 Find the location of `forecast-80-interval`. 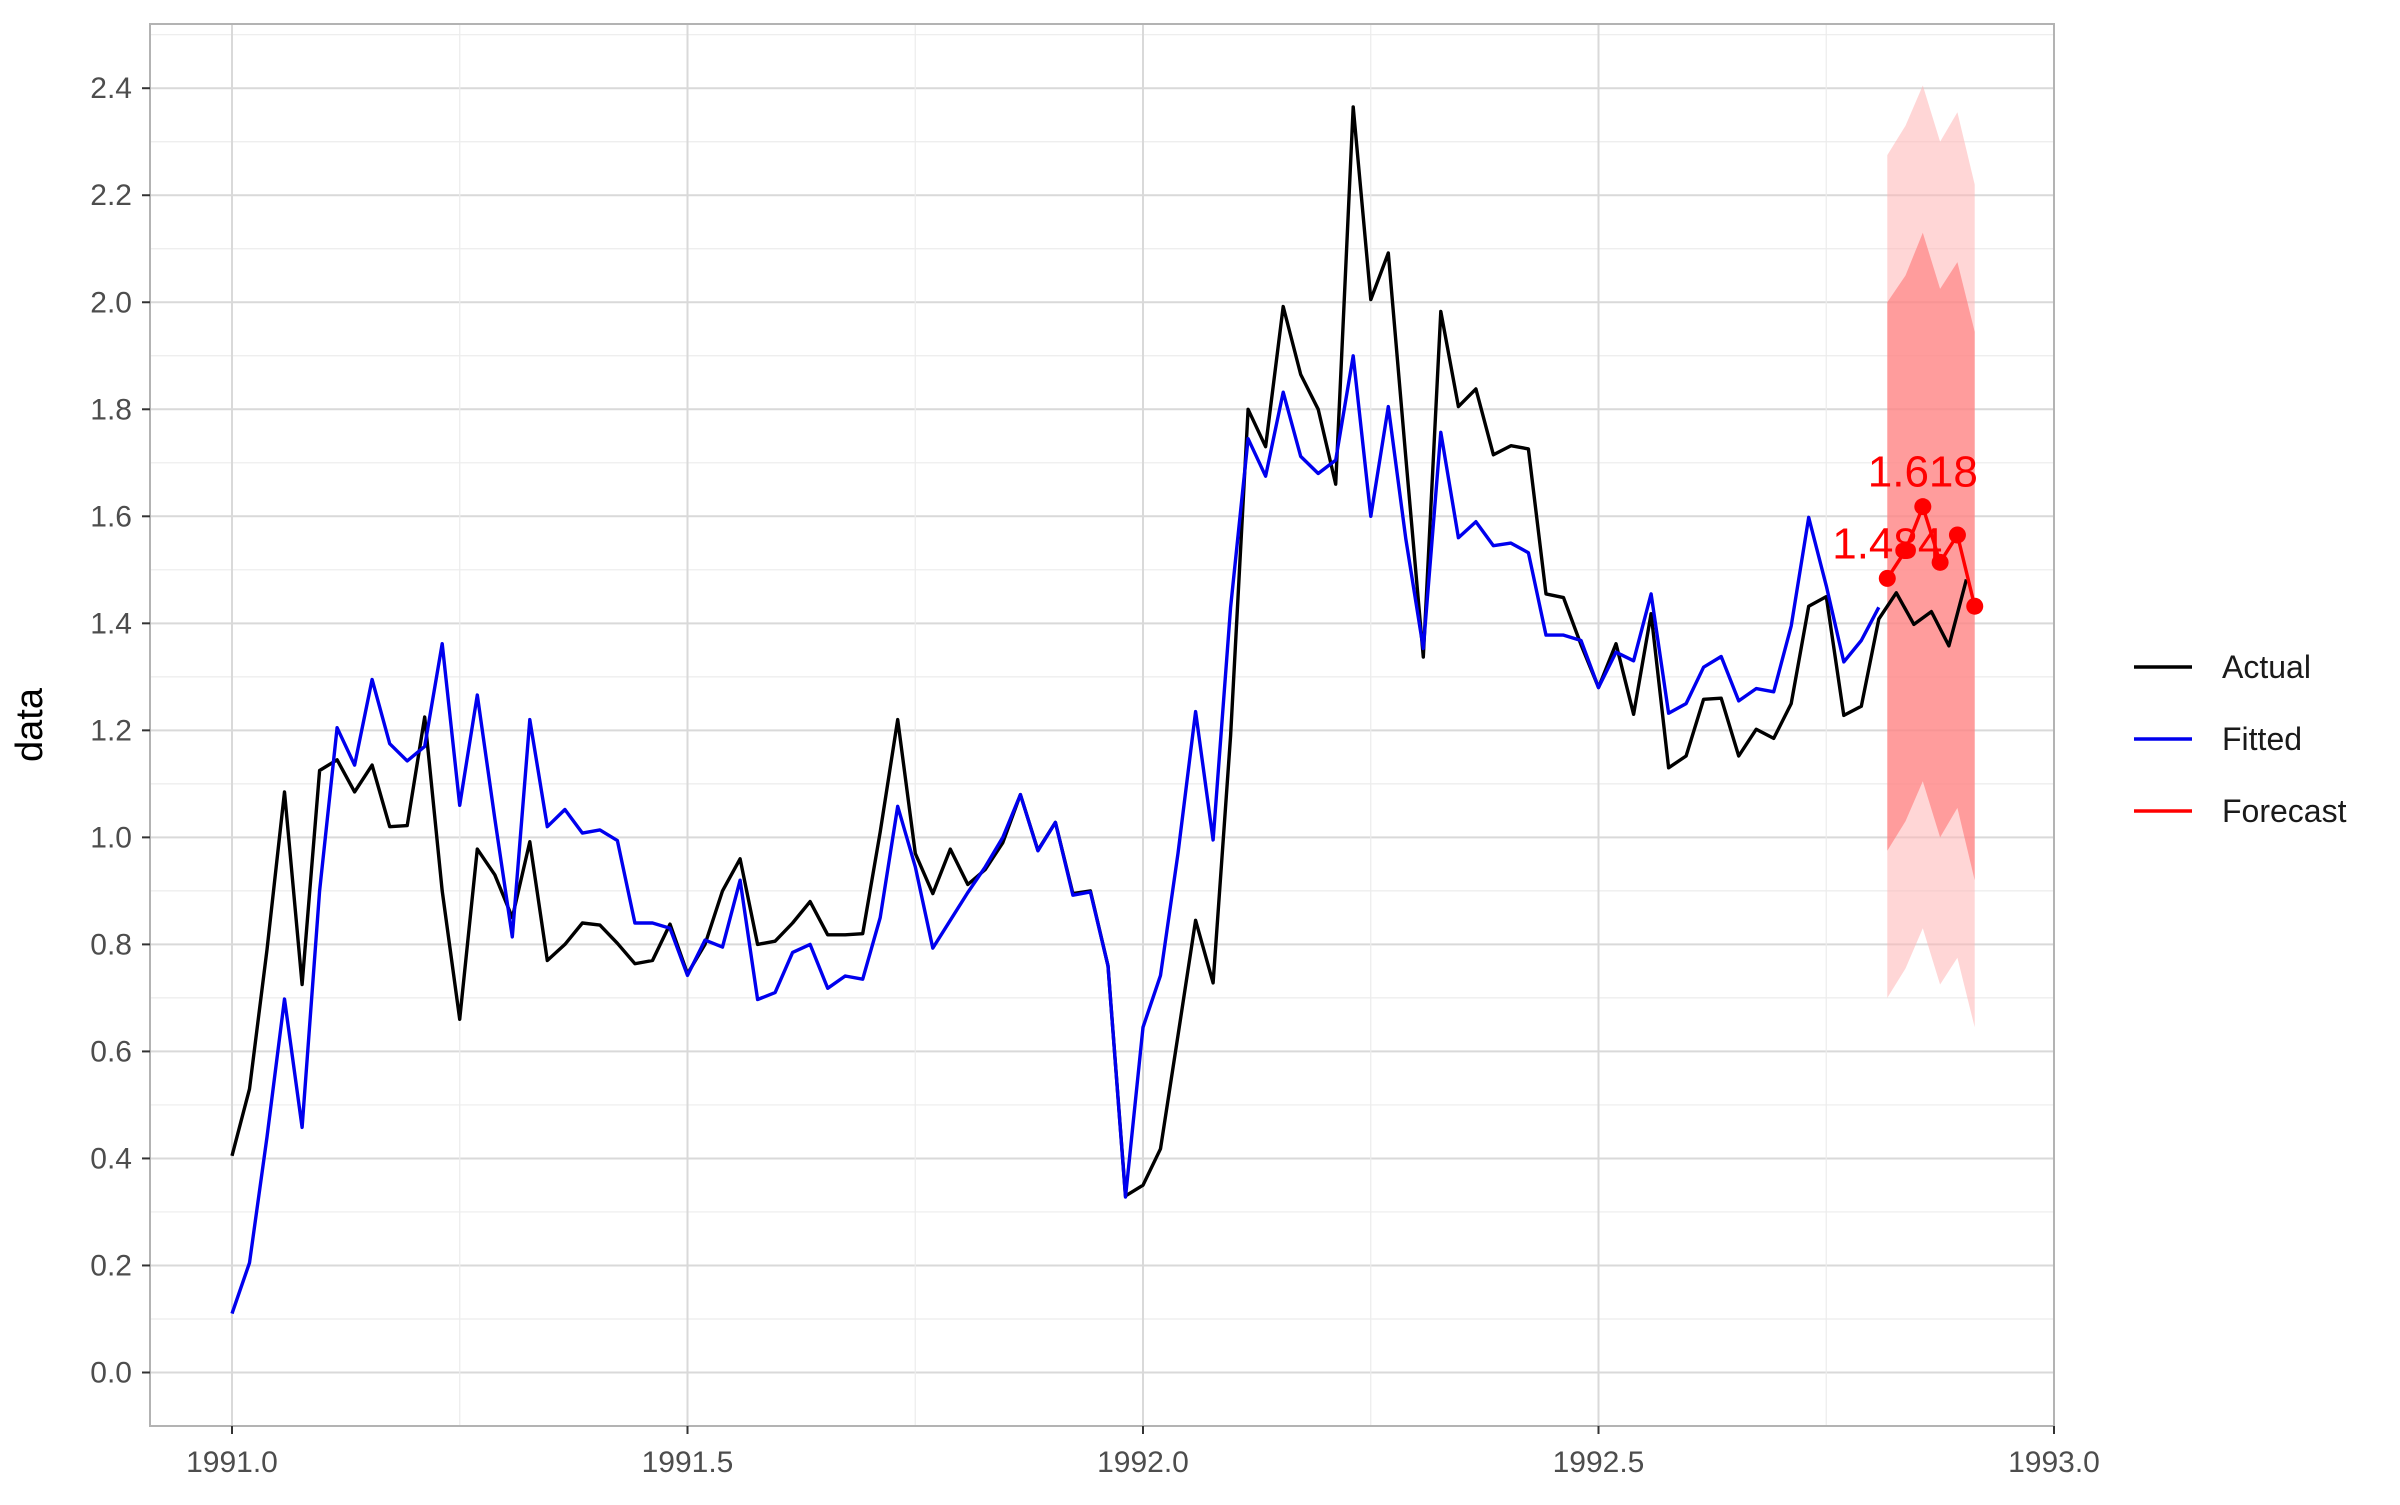

forecast-80-interval is located at coordinates (1931, 556).